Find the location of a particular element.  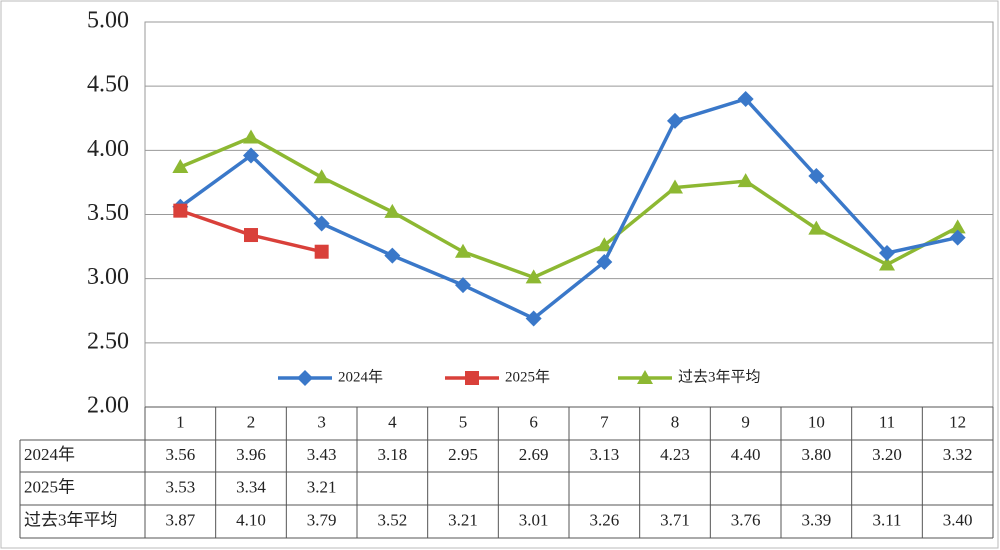

y-tick-label: 3.50 is located at coordinates (108, 213).